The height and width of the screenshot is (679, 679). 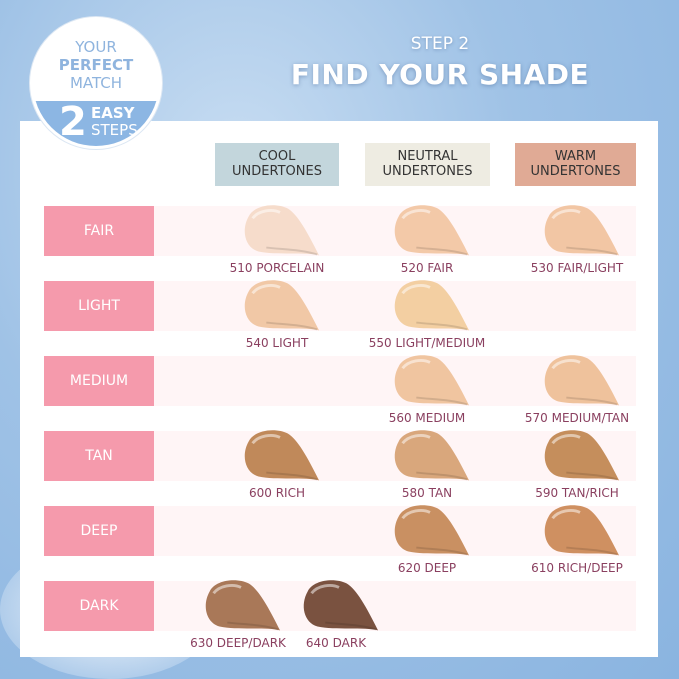 I want to click on badge-perfect: PERFECT, so click(x=96, y=65).